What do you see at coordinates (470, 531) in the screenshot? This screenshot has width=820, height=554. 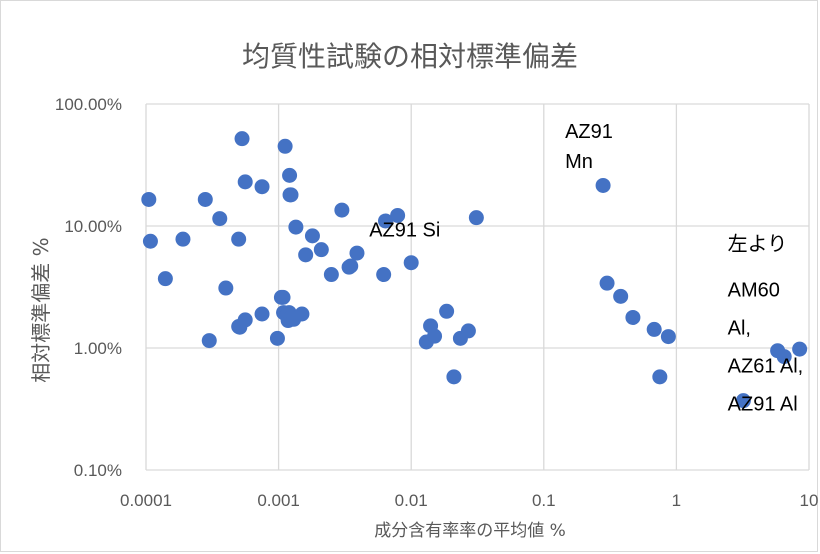 I see `x-axis-label: 成分含有率率の平均値 %` at bounding box center [470, 531].